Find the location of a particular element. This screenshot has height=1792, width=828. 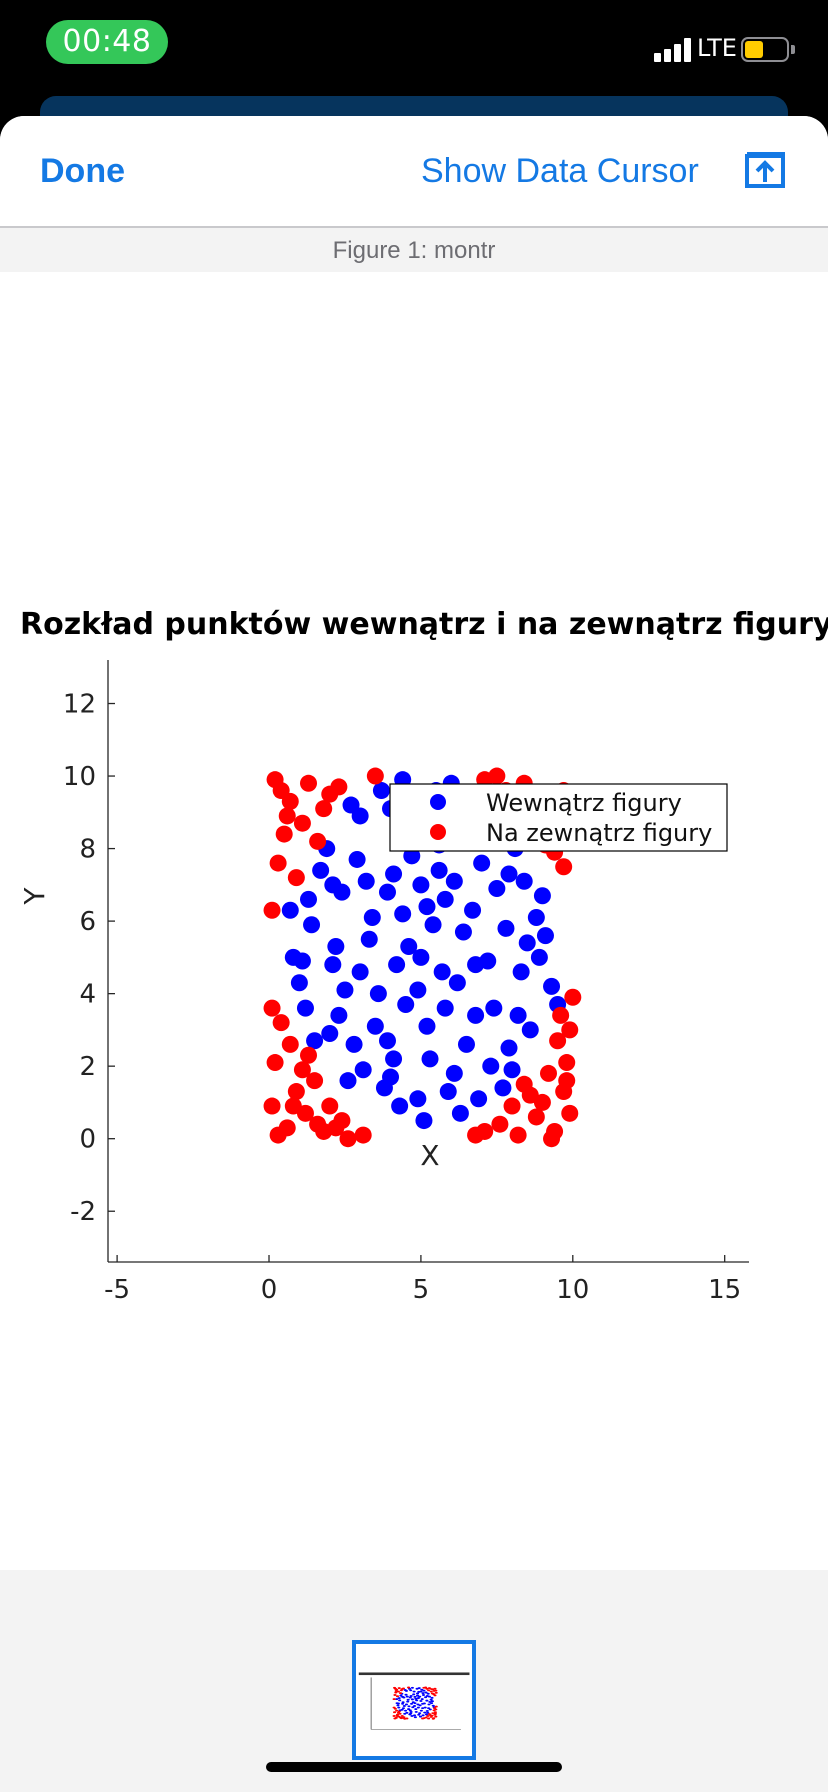

y-tick-label: 8 is located at coordinates (87, 850).